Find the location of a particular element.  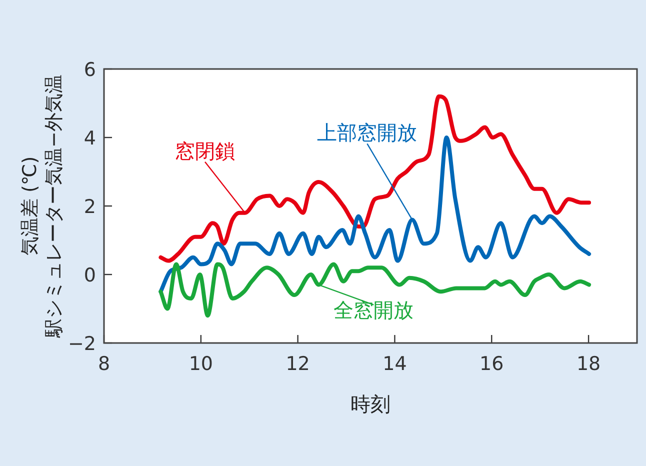

y-tick-label: 4 is located at coordinates (90, 139).